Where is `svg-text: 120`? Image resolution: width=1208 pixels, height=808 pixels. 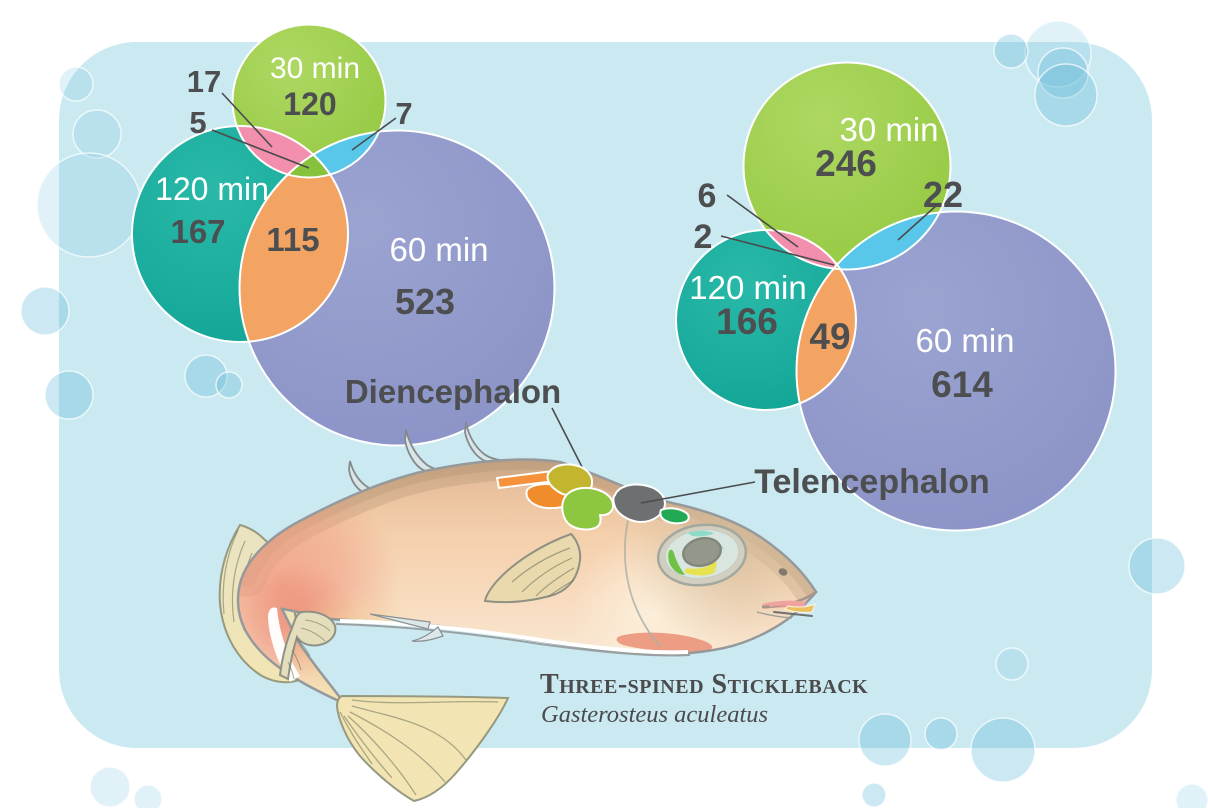 svg-text: 120 is located at coordinates (309, 104).